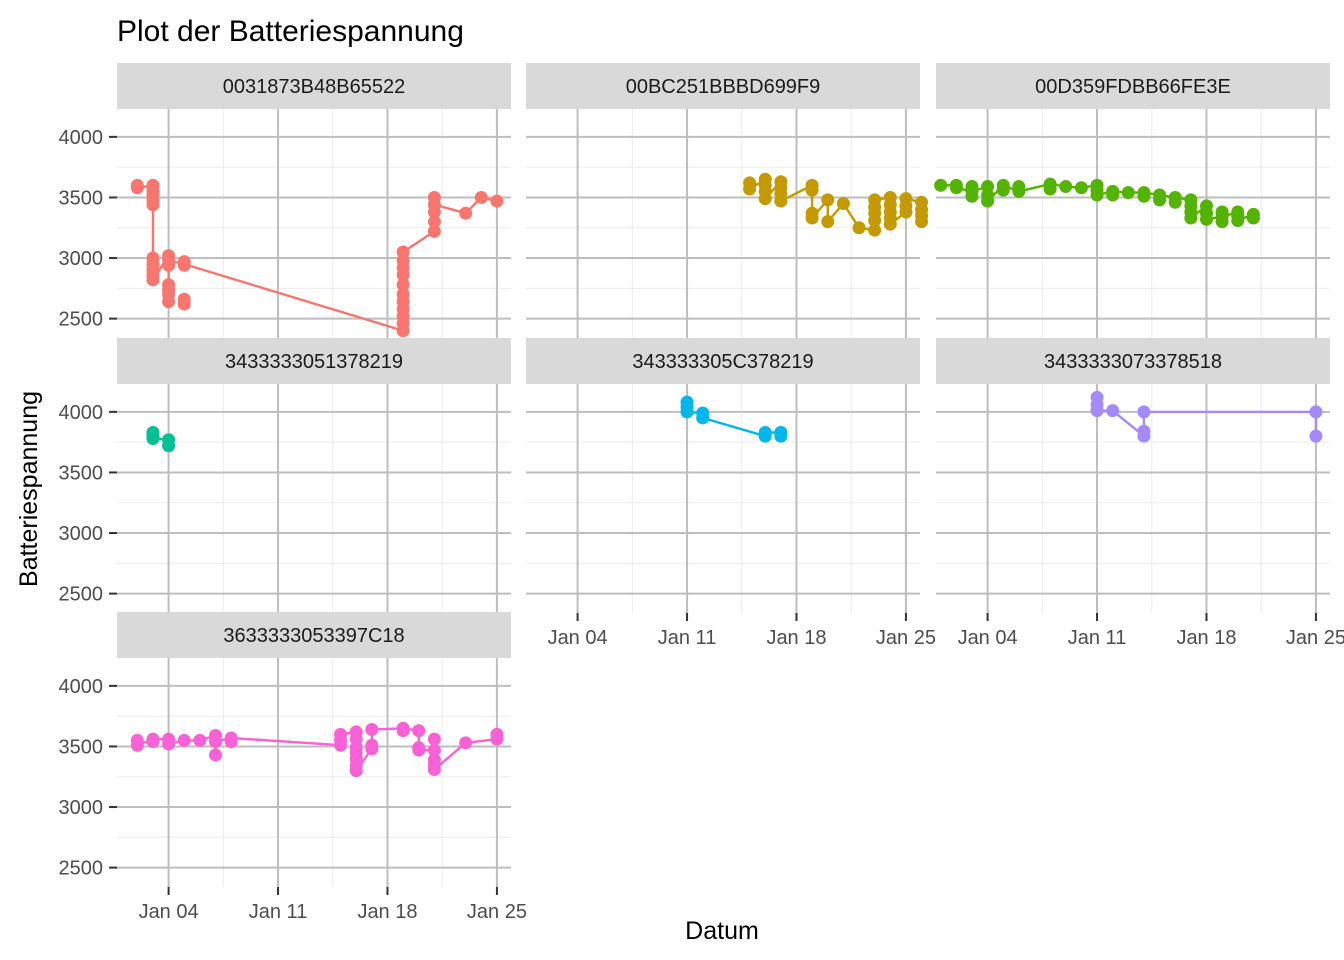  I want to click on facet-panel: 00BC251BBBD699F9, so click(727, 200).